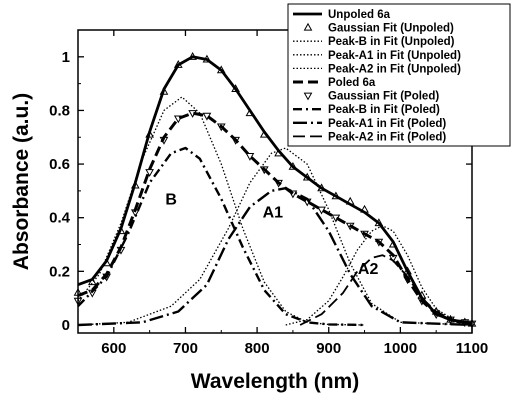 The width and height of the screenshot is (512, 396). I want to click on annotation-a1: A1, so click(273, 213).